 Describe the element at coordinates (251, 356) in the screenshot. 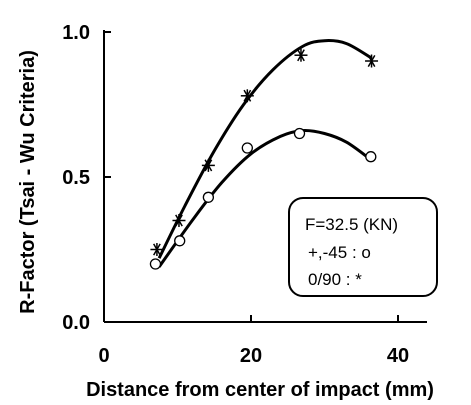

I see `x-tick-label: 20` at that location.